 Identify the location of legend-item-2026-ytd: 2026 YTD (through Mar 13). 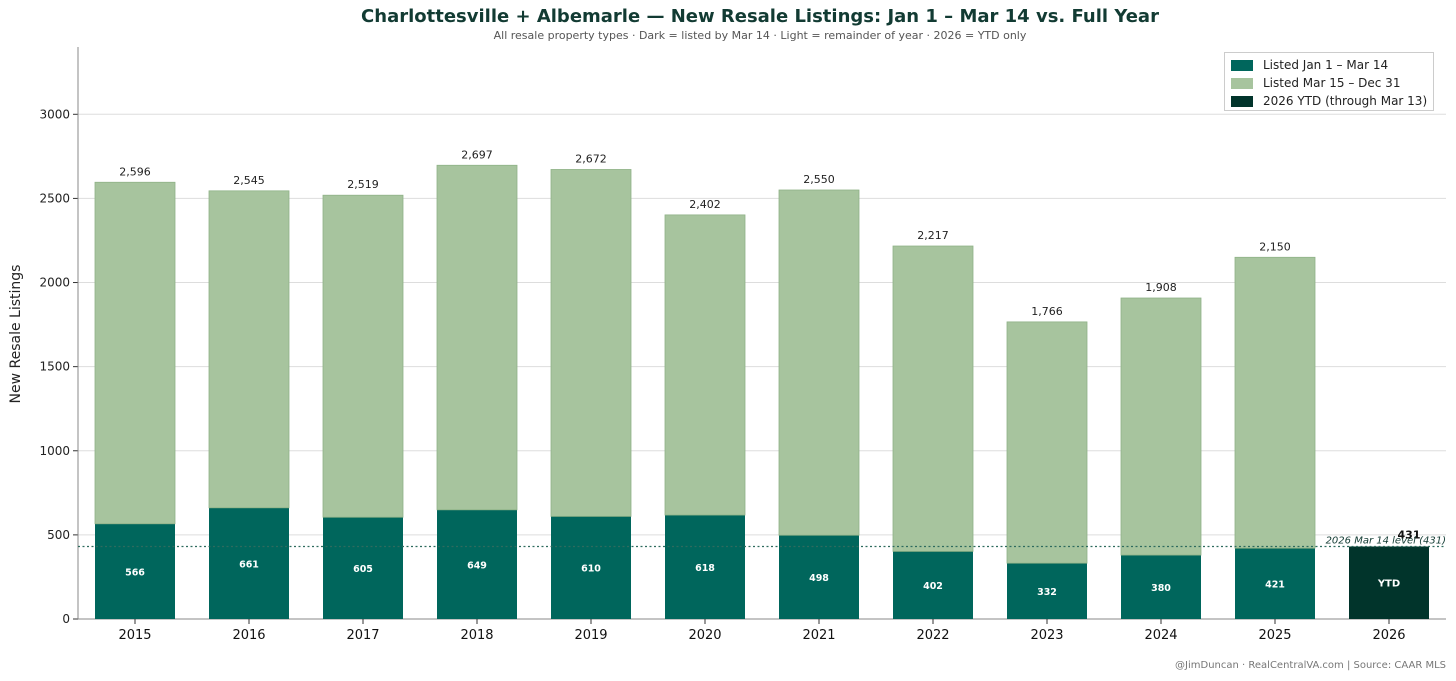
(1332, 101).